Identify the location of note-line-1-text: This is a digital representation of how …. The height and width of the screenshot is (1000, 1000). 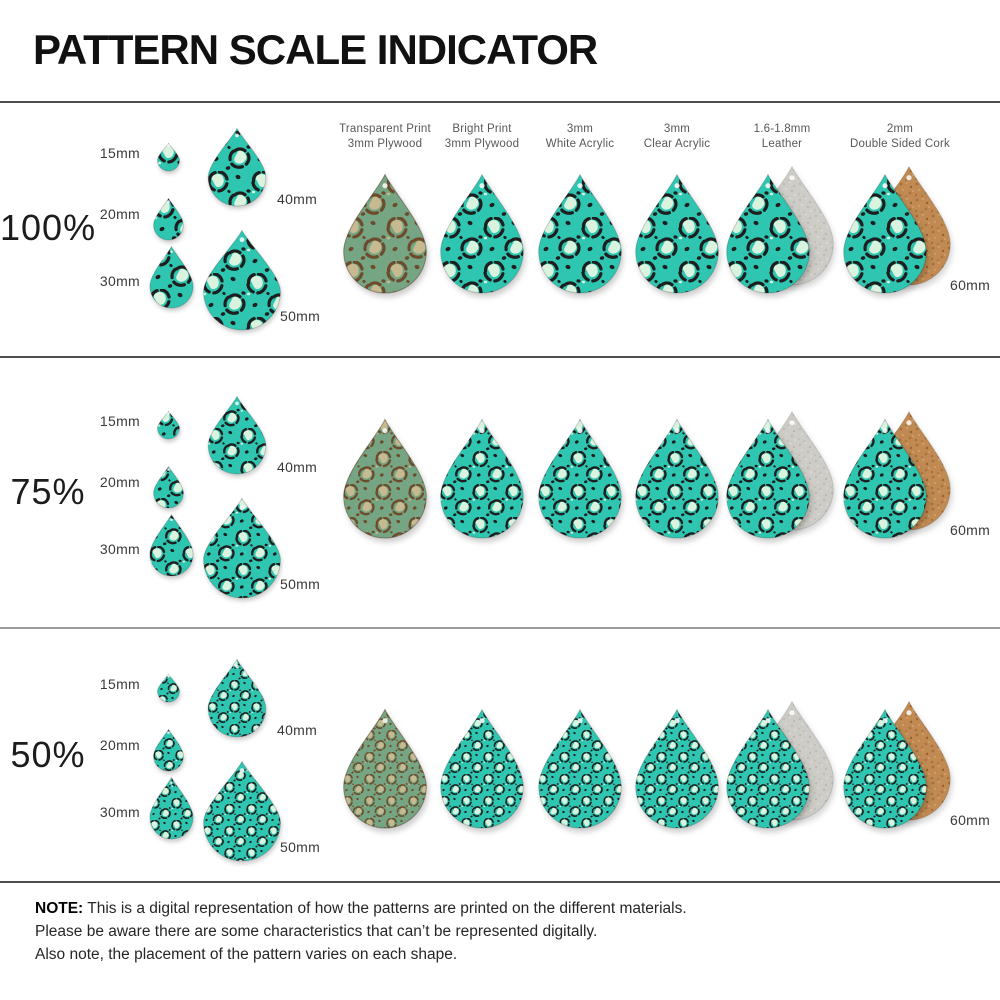
(385, 908).